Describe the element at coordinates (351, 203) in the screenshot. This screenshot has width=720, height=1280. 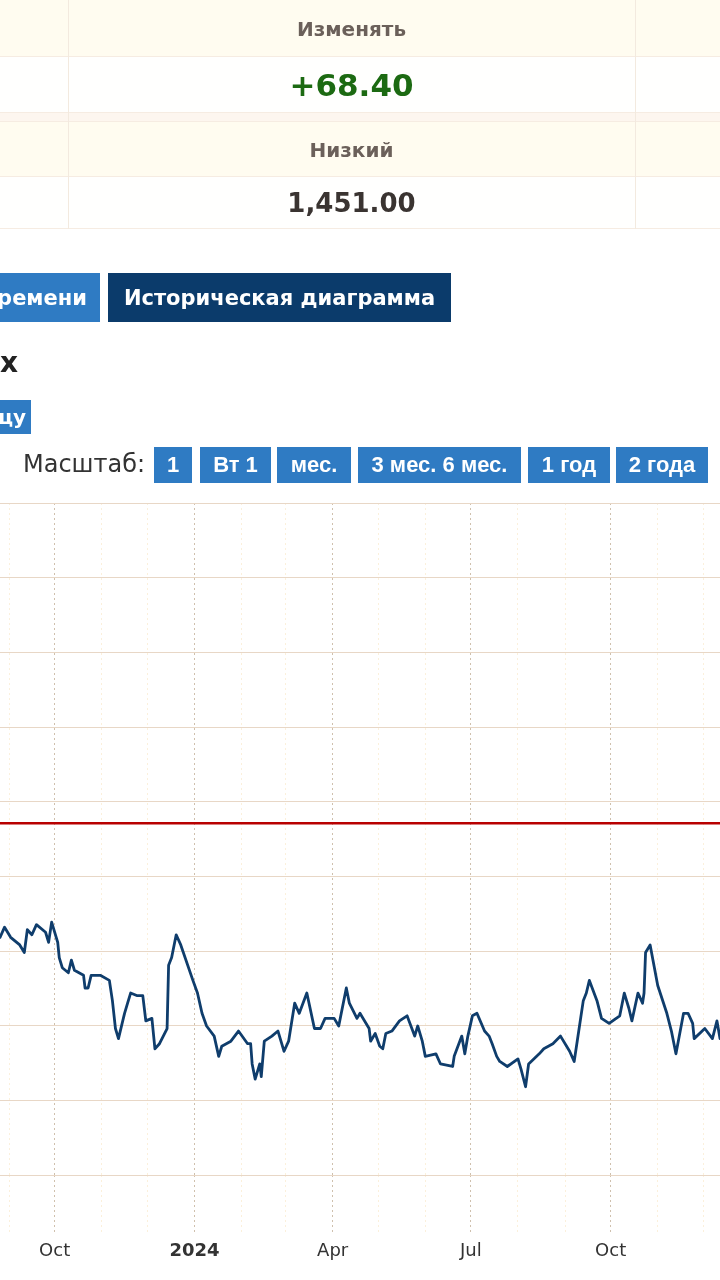
I see `text: 1,451.00` at that location.